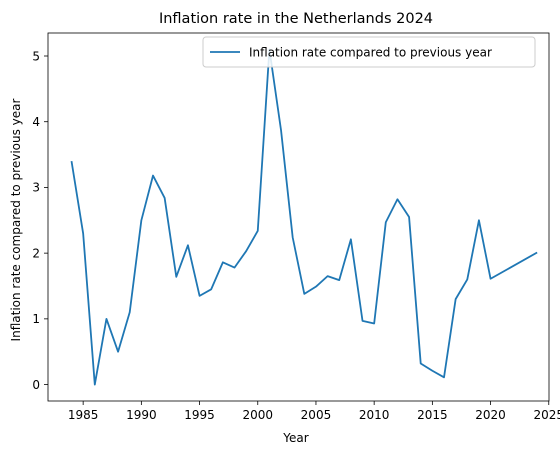  Describe the element at coordinates (199, 415) in the screenshot. I see `x-tick-label: 1995` at that location.